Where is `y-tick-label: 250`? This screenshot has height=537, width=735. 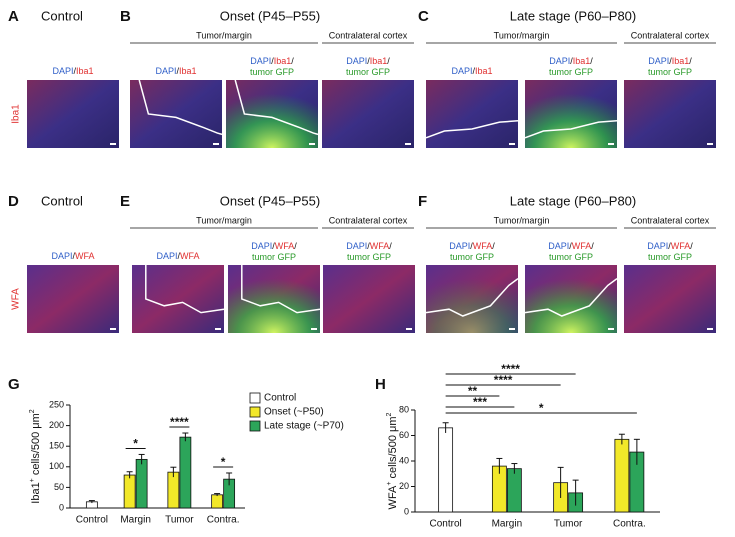 y-tick-label: 250 is located at coordinates (56, 404).